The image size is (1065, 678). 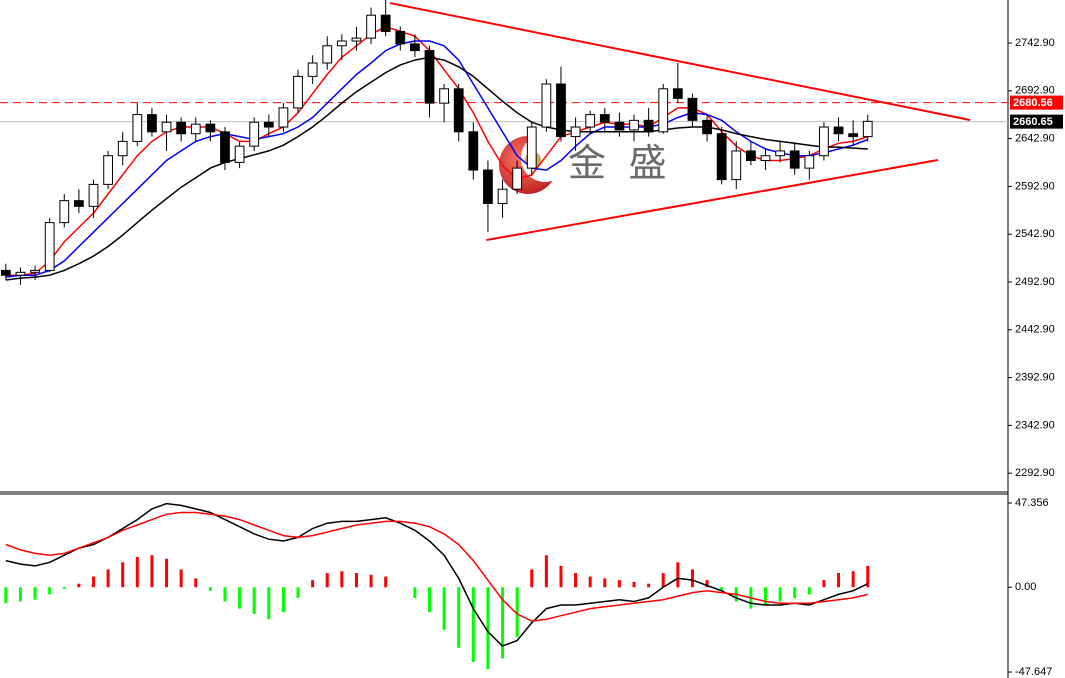 What do you see at coordinates (1025, 587) in the screenshot?
I see `y-tick-label: 0.00` at bounding box center [1025, 587].